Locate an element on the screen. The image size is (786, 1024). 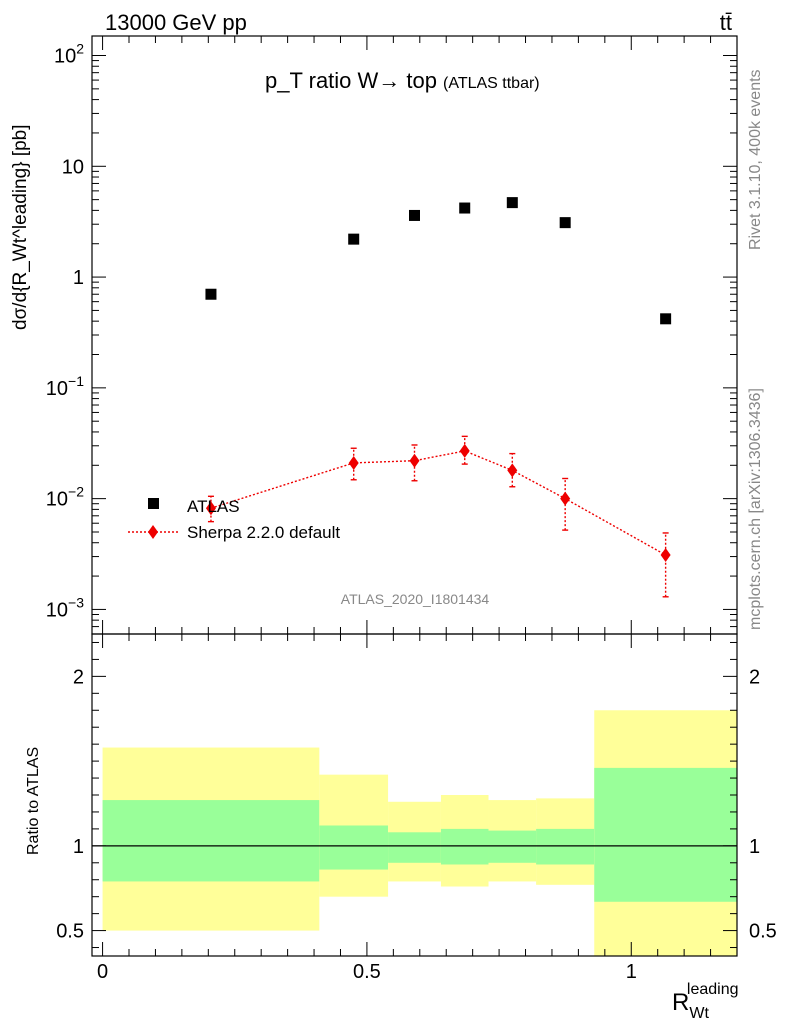
main-y-axis-label: dσ/d{R_Wt^leading} [pb] is located at coordinates (20, 228).